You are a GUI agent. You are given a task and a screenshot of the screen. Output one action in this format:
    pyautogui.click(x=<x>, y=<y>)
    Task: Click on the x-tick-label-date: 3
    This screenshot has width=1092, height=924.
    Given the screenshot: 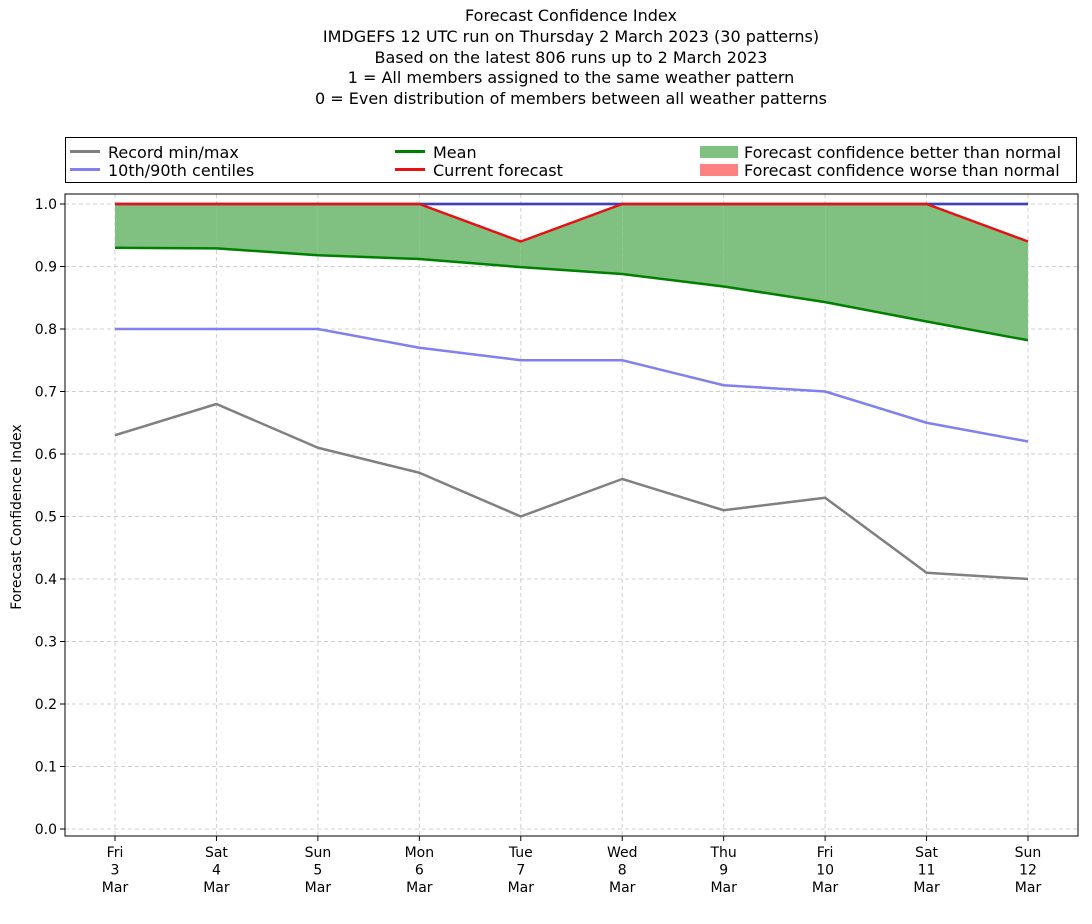 What is the action you would take?
    pyautogui.click(x=115, y=871)
    